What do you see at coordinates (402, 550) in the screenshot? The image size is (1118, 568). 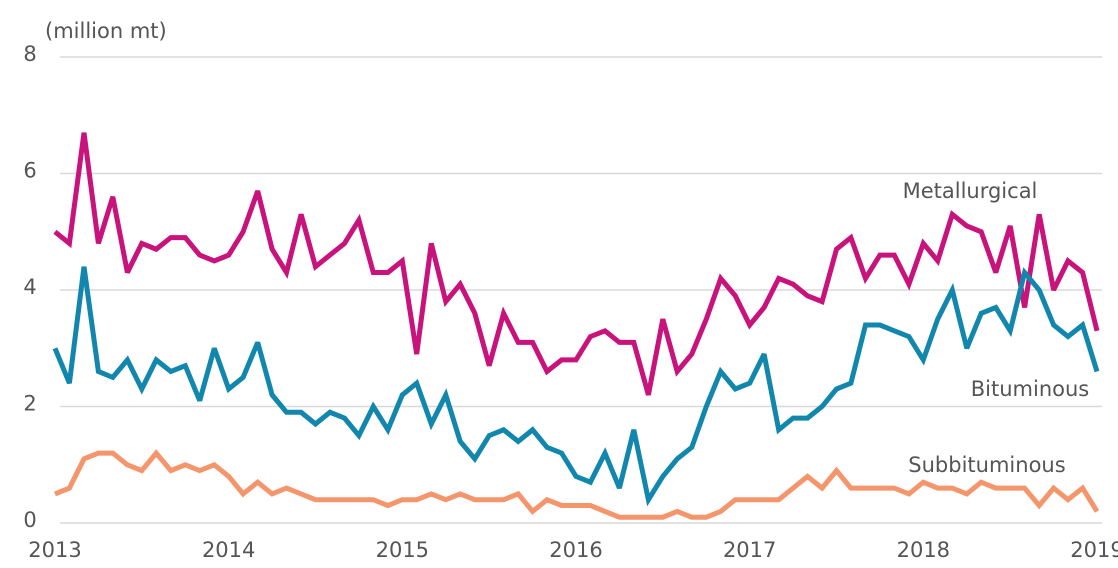 I see `x-tick-label: 2015` at bounding box center [402, 550].